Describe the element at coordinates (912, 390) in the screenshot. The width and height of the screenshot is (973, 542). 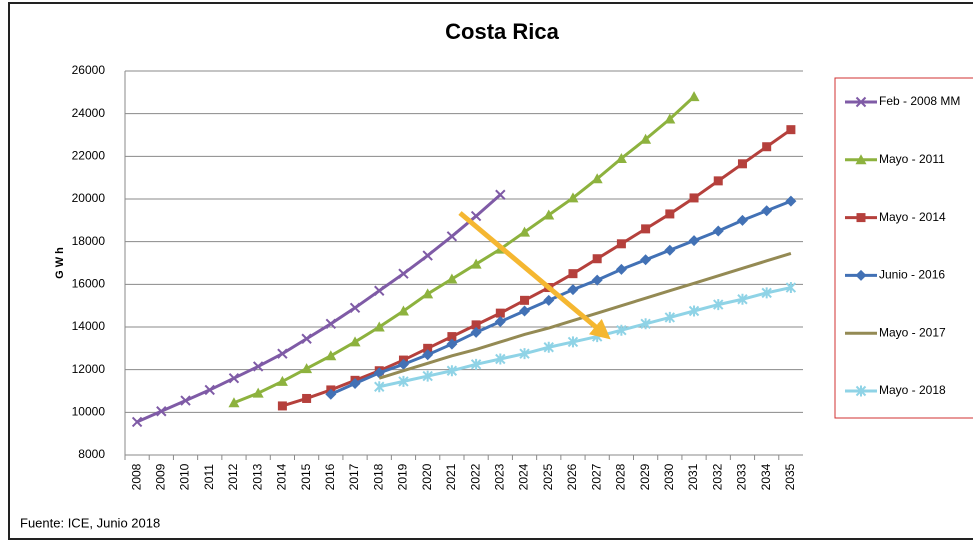
I see `legend-label: Mayo - 2018` at that location.